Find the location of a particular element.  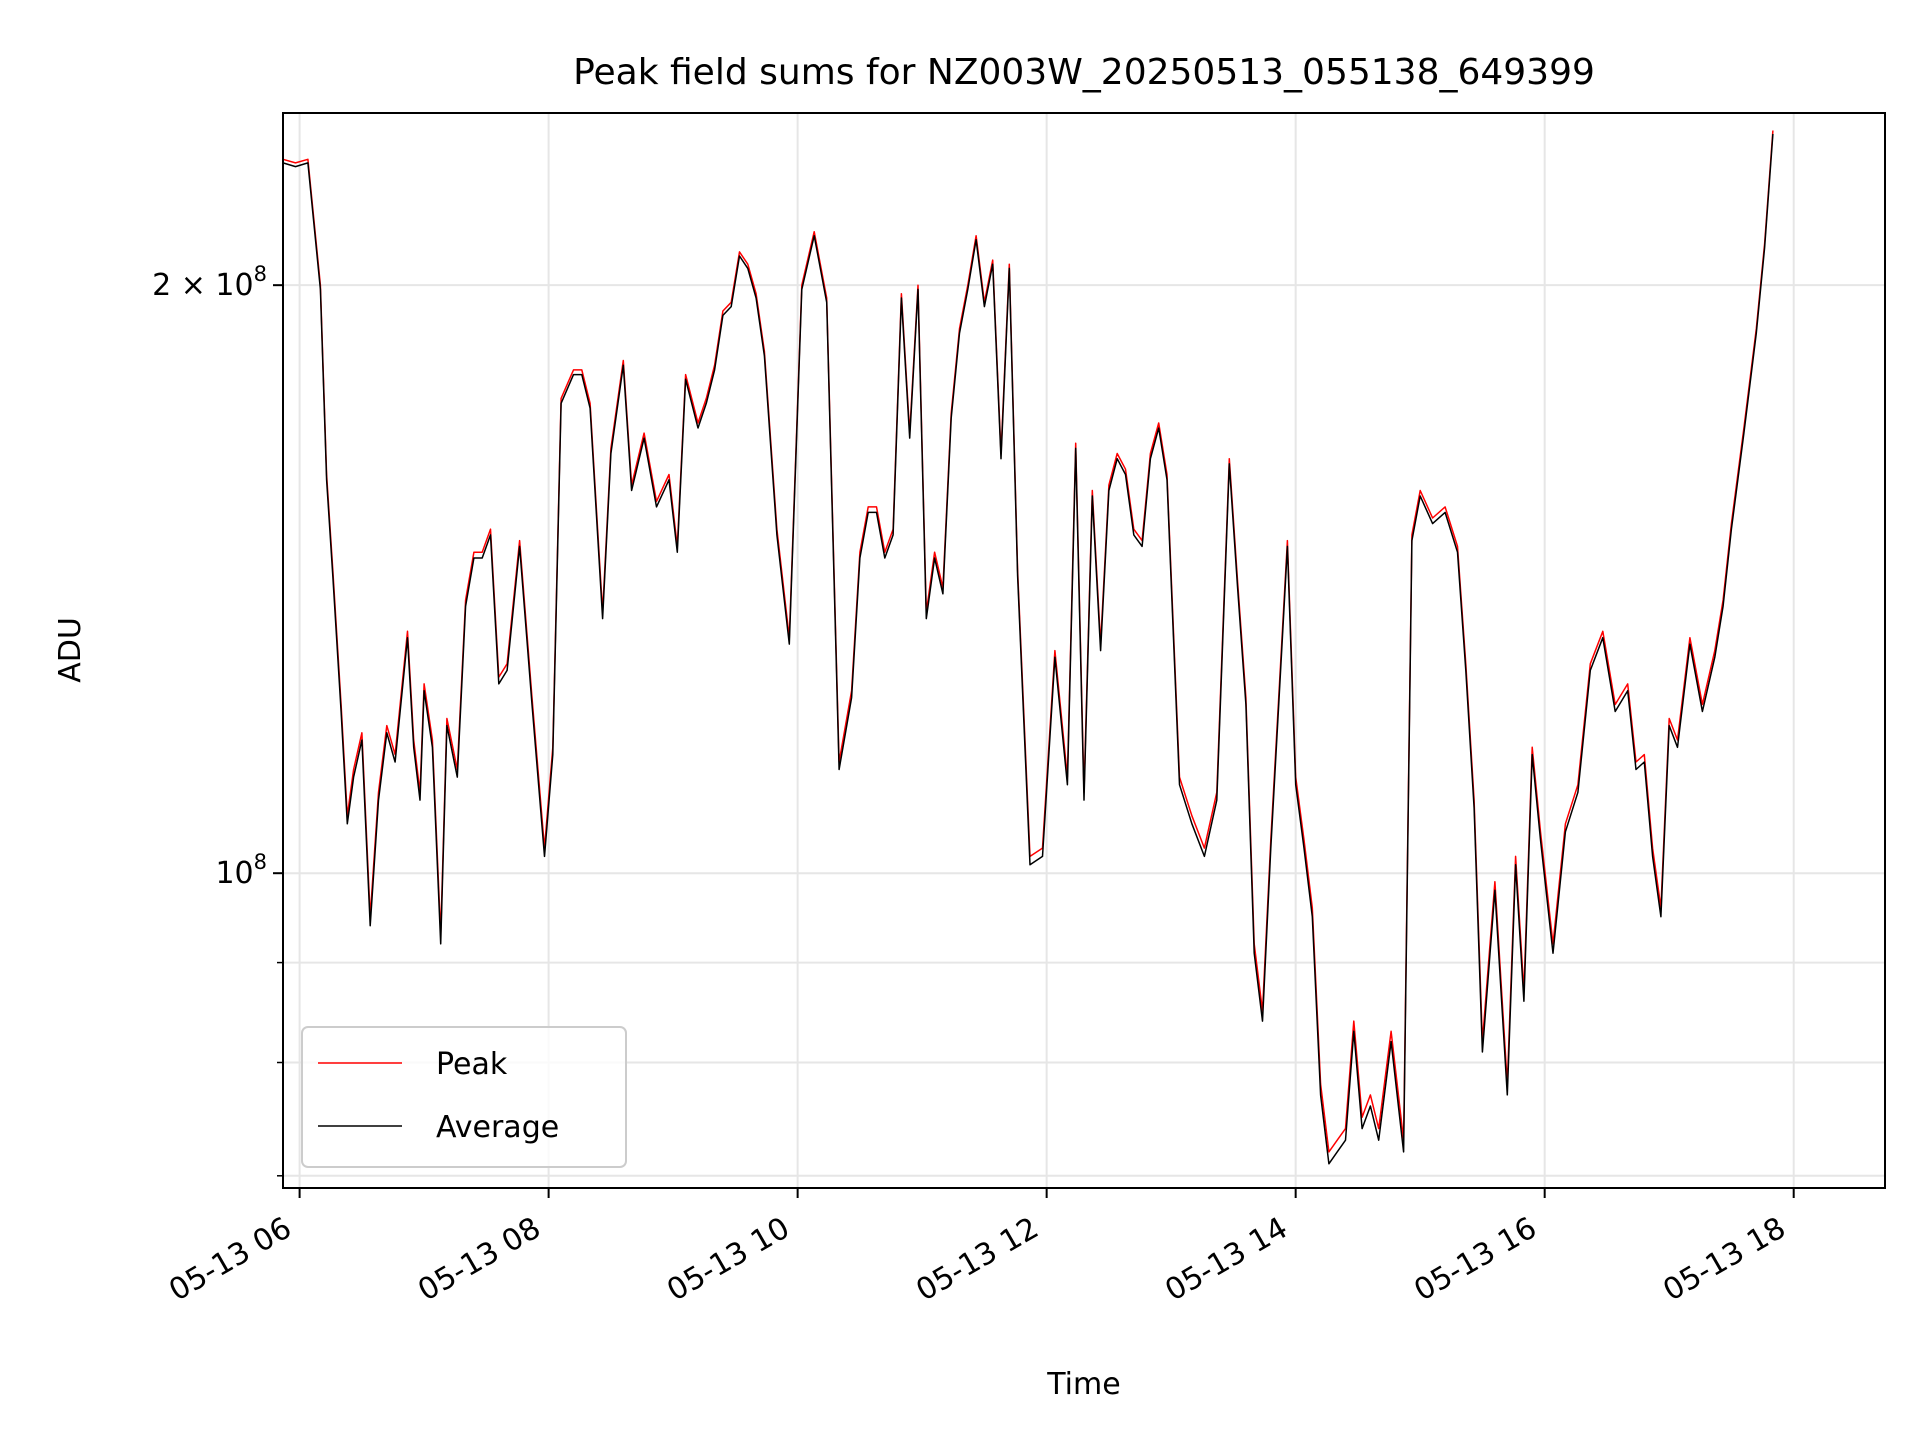

legend-box is located at coordinates (464, 1097).